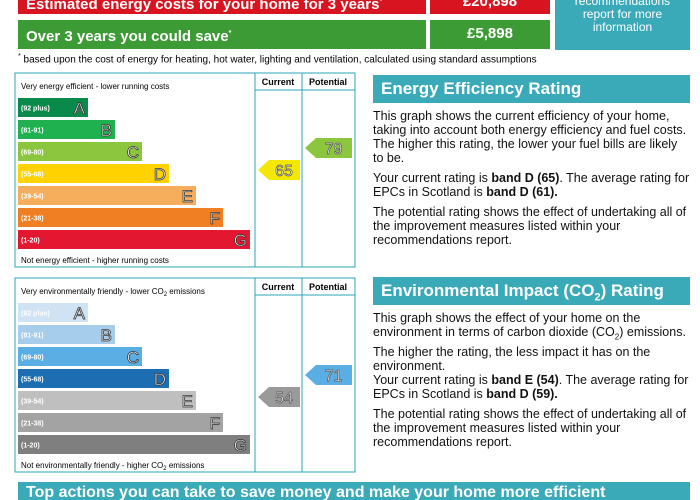  I want to click on potential-rating: 79, so click(334, 149).